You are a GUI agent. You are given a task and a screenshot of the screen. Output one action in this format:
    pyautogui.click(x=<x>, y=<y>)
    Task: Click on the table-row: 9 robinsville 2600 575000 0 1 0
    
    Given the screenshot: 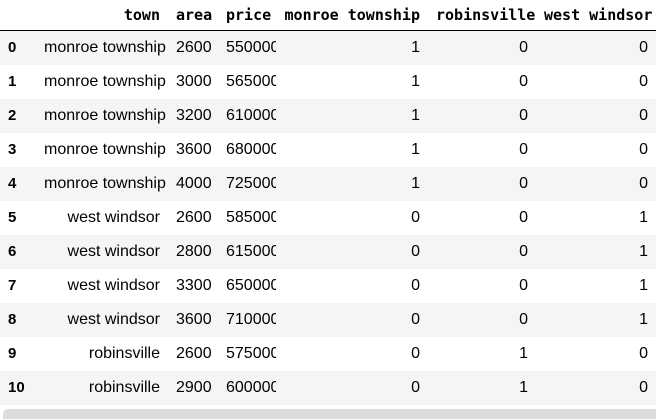 What is the action you would take?
    pyautogui.click(x=328, y=354)
    